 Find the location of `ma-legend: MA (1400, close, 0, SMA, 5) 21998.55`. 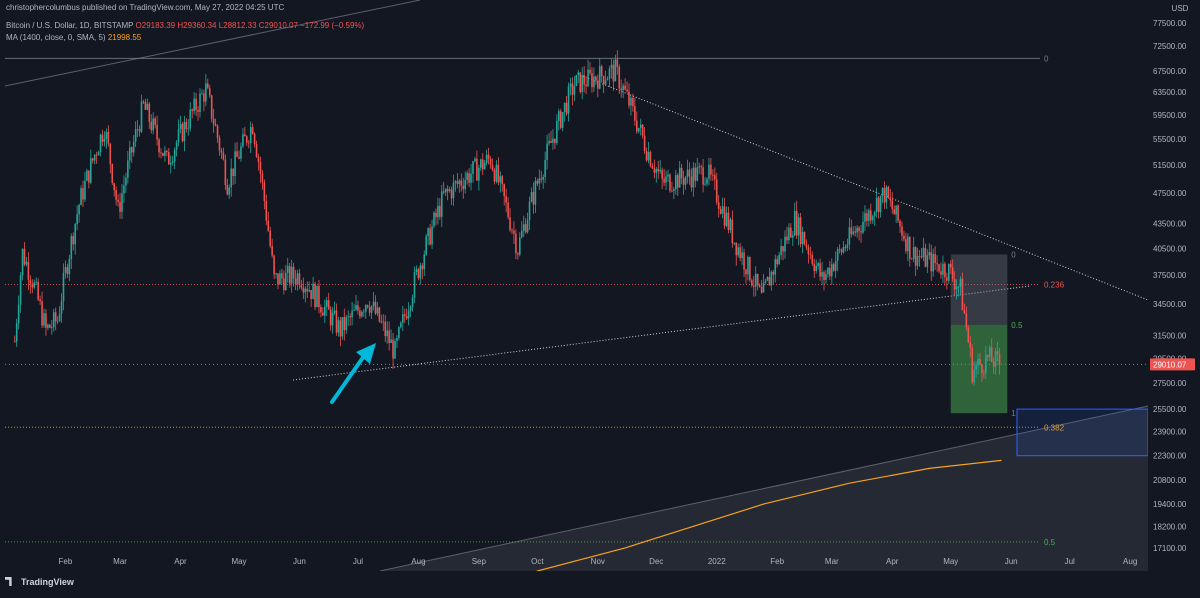

ma-legend: MA (1400, close, 0, SMA, 5) 21998.55 is located at coordinates (73, 37).